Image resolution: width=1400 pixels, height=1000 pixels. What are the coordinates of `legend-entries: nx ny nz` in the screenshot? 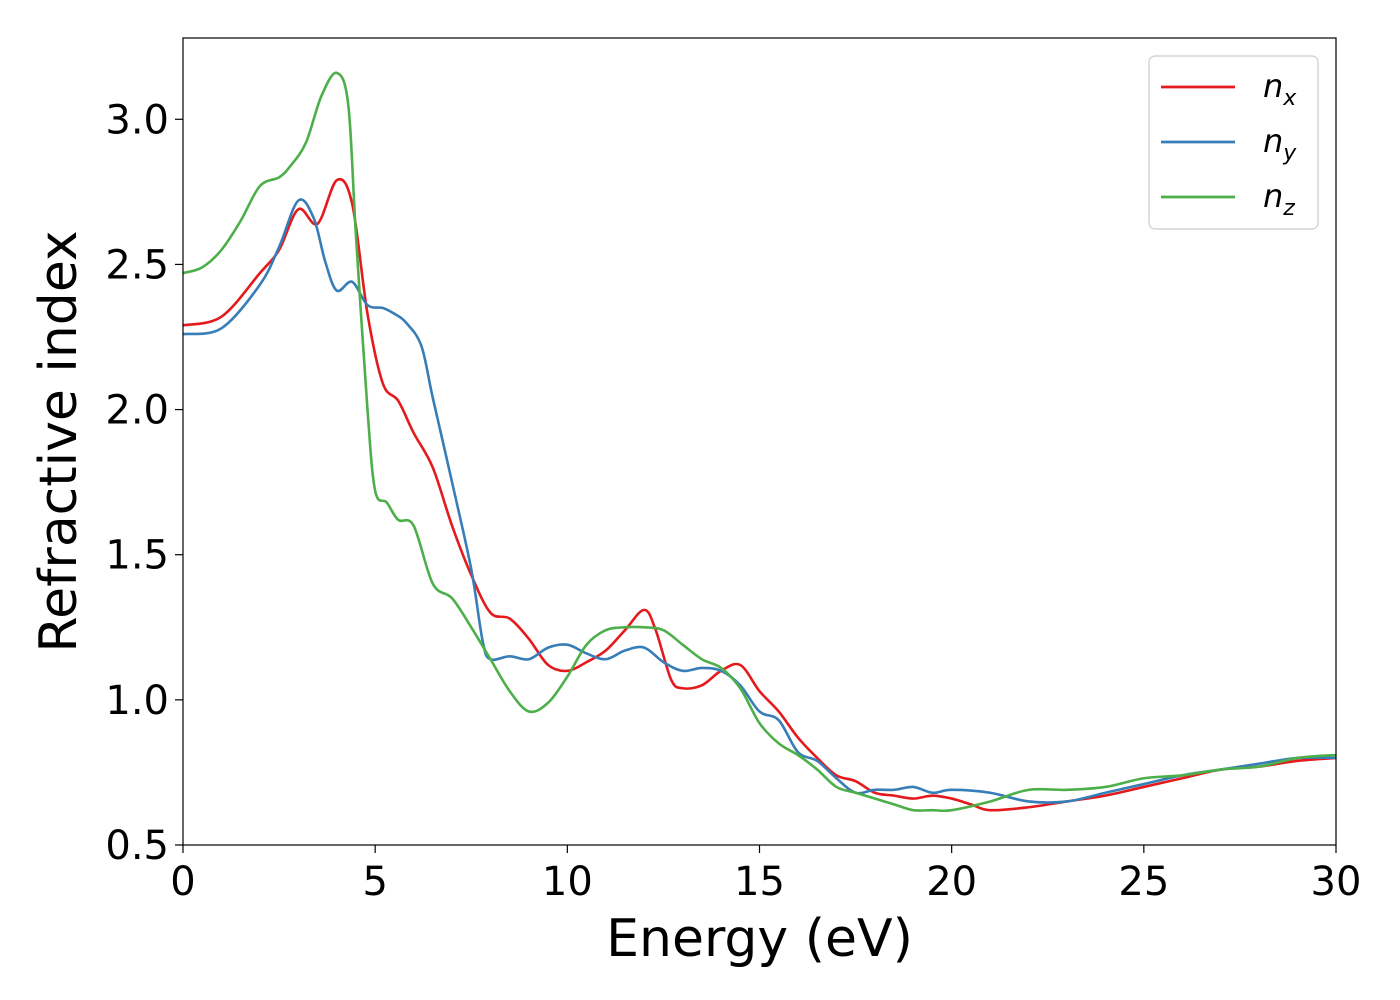 It's located at (1229, 144).